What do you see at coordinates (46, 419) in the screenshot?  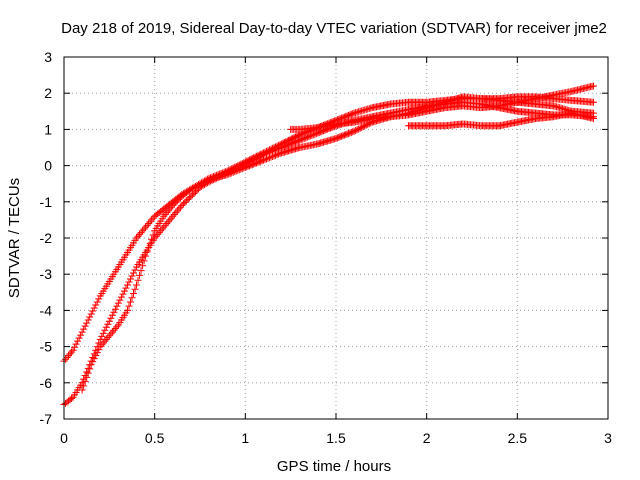 I see `y-tick-label: -7` at bounding box center [46, 419].